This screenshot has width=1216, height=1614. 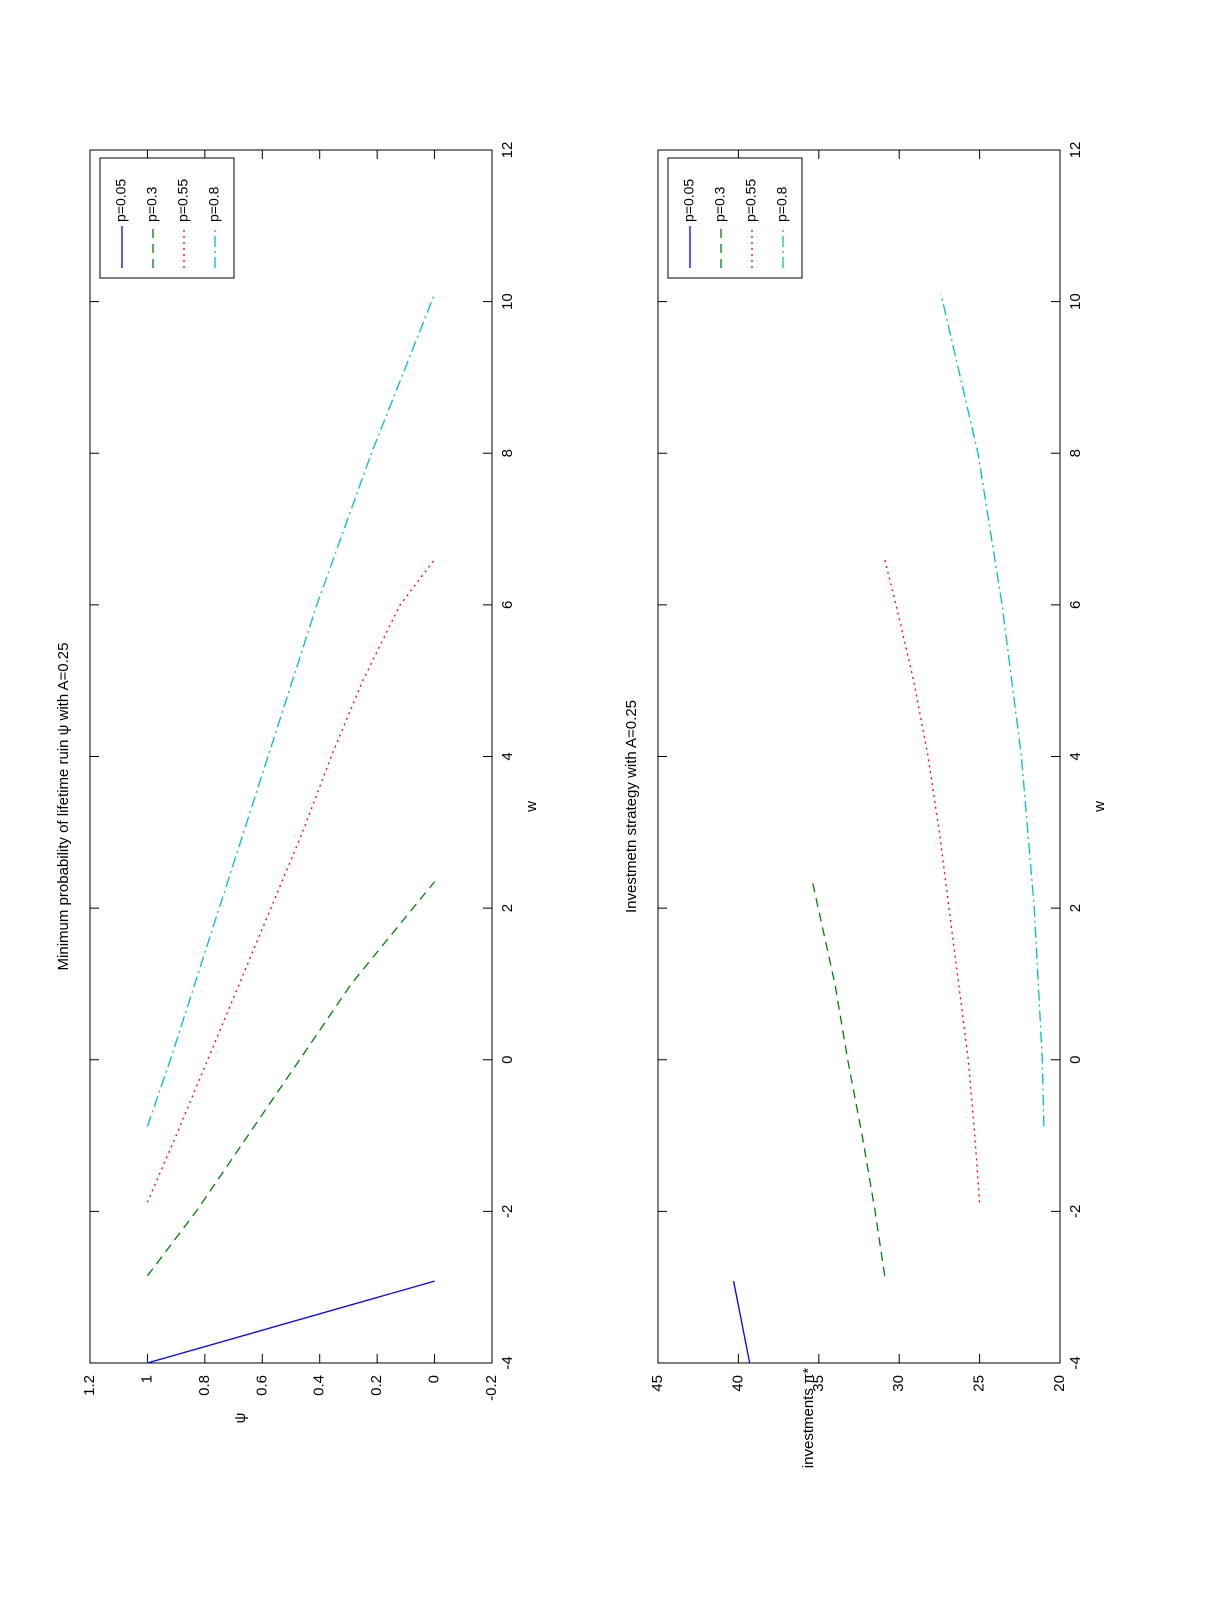 What do you see at coordinates (657, 1383) in the screenshot?
I see `y-tick-label: 45` at bounding box center [657, 1383].